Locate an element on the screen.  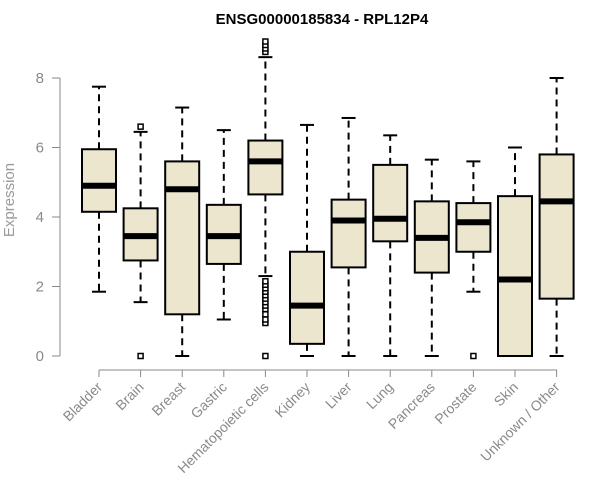
y-tick-label: 6 is located at coordinates (40, 148).